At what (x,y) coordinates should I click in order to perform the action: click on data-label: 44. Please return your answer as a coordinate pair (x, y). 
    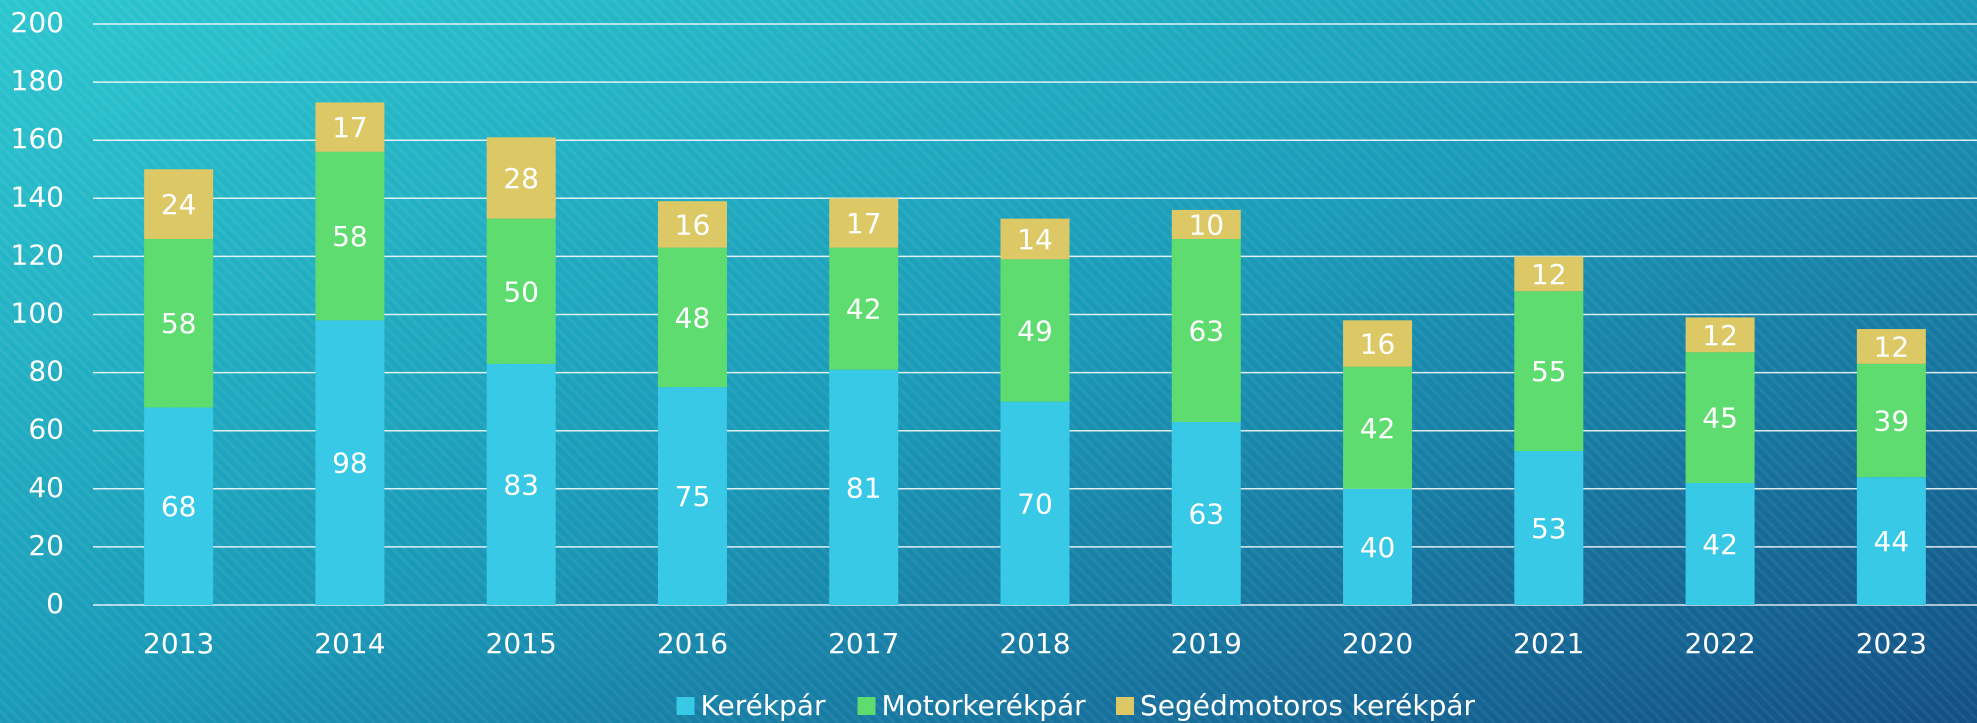
    Looking at the image, I should click on (1892, 541).